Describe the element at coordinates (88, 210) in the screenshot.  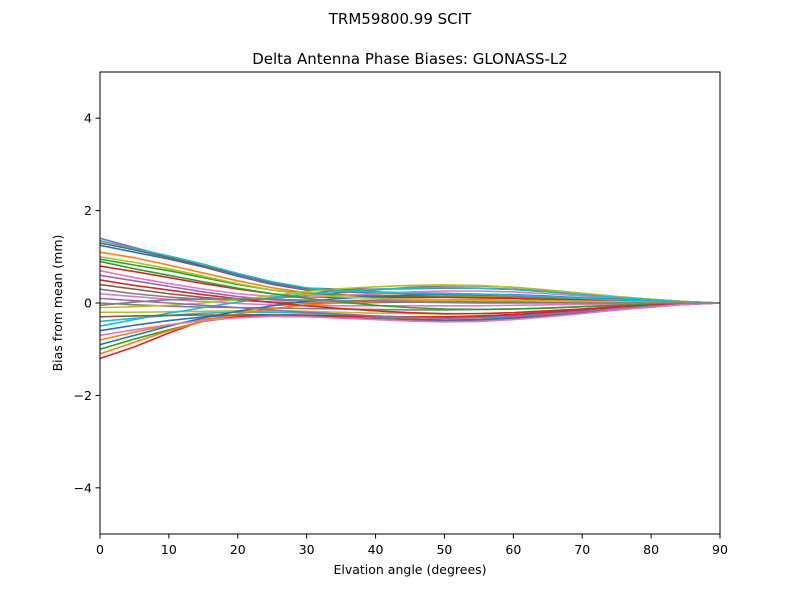
I see `y-tick-label: 2` at that location.